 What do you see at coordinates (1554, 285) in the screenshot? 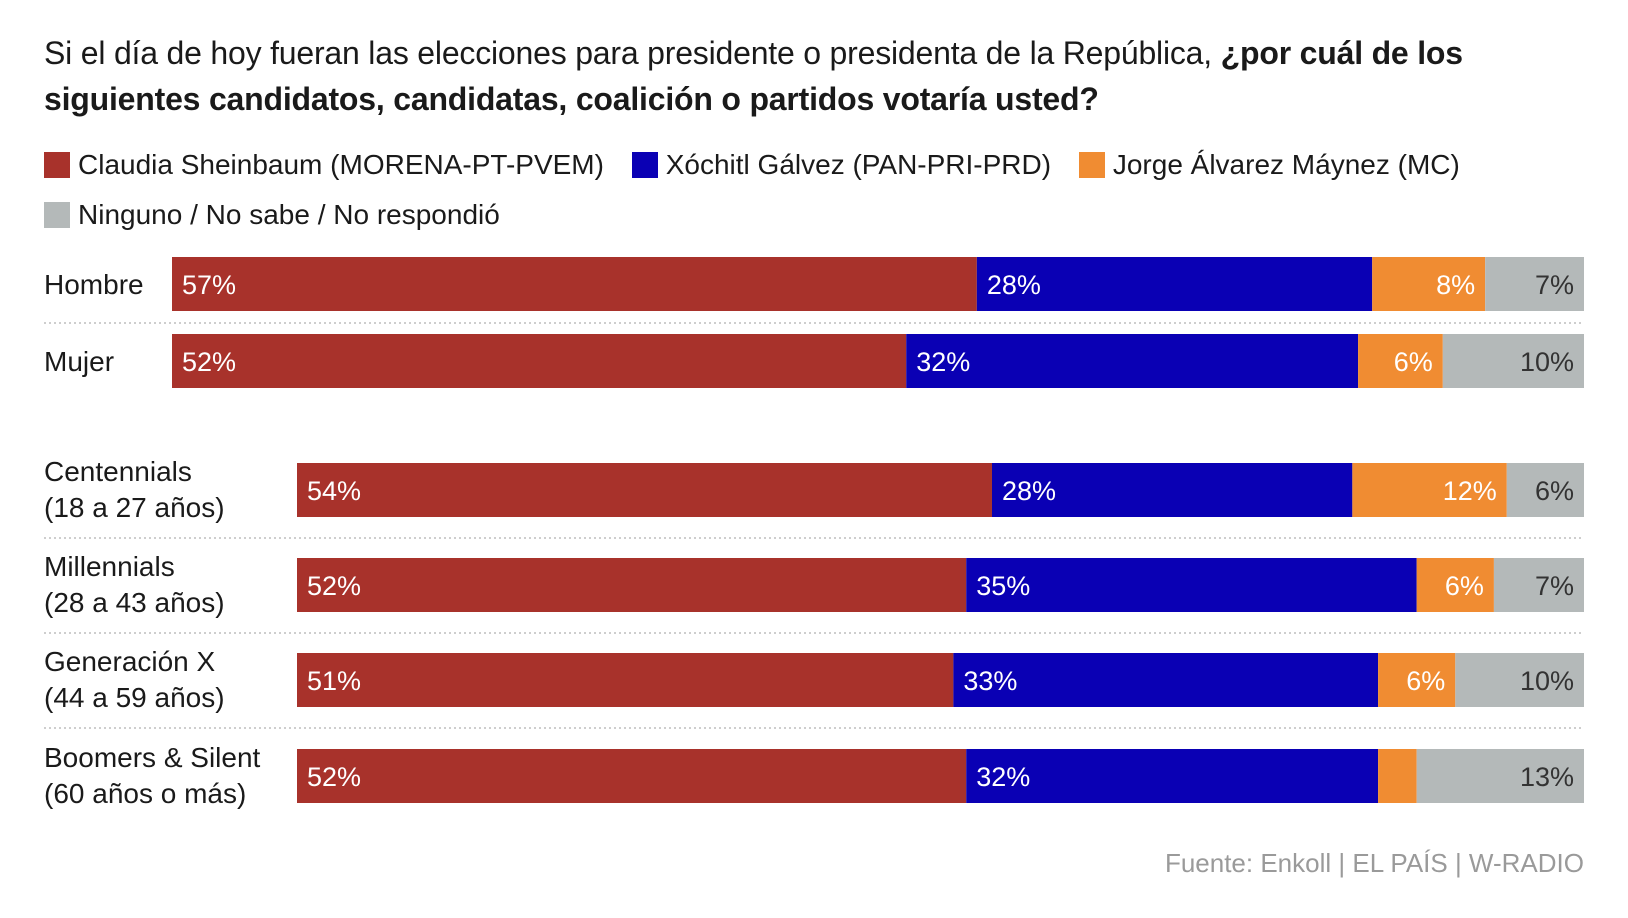
I see `data-label-g0-r0-s3: 7%` at bounding box center [1554, 285].